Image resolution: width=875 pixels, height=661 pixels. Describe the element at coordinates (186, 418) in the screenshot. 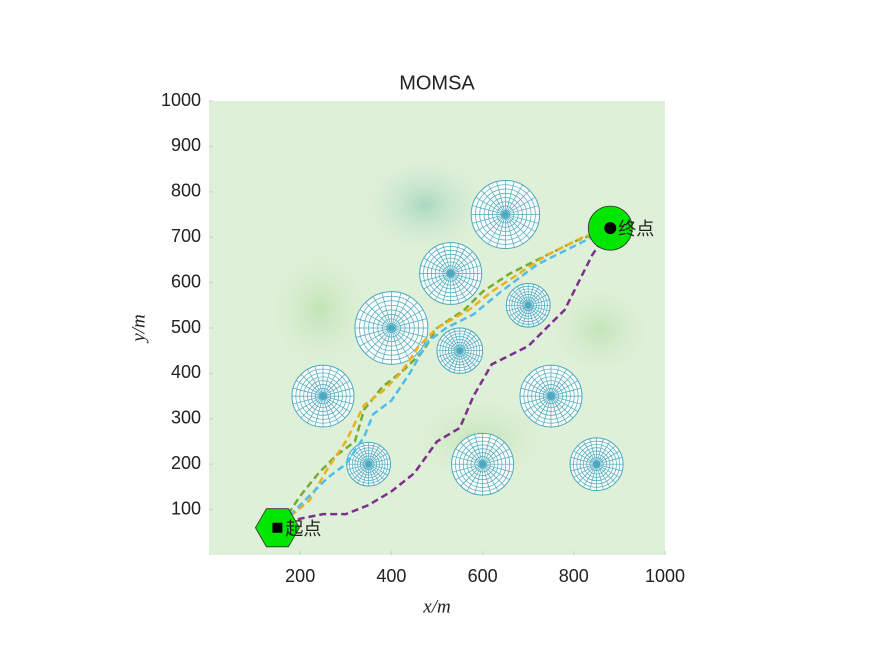

I see `y-tick-label: 300` at that location.